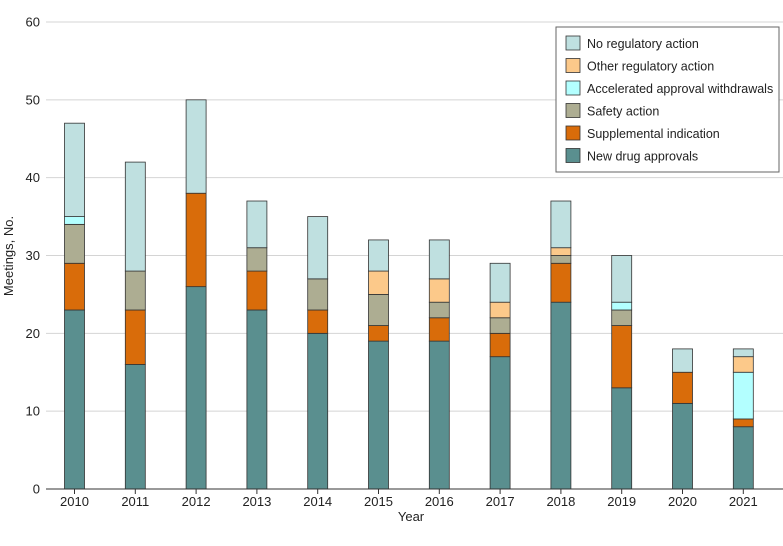 Image resolution: width=783 pixels, height=546 pixels. Describe the element at coordinates (318, 411) in the screenshot. I see `bar-2014-new-drug-approvals` at that location.